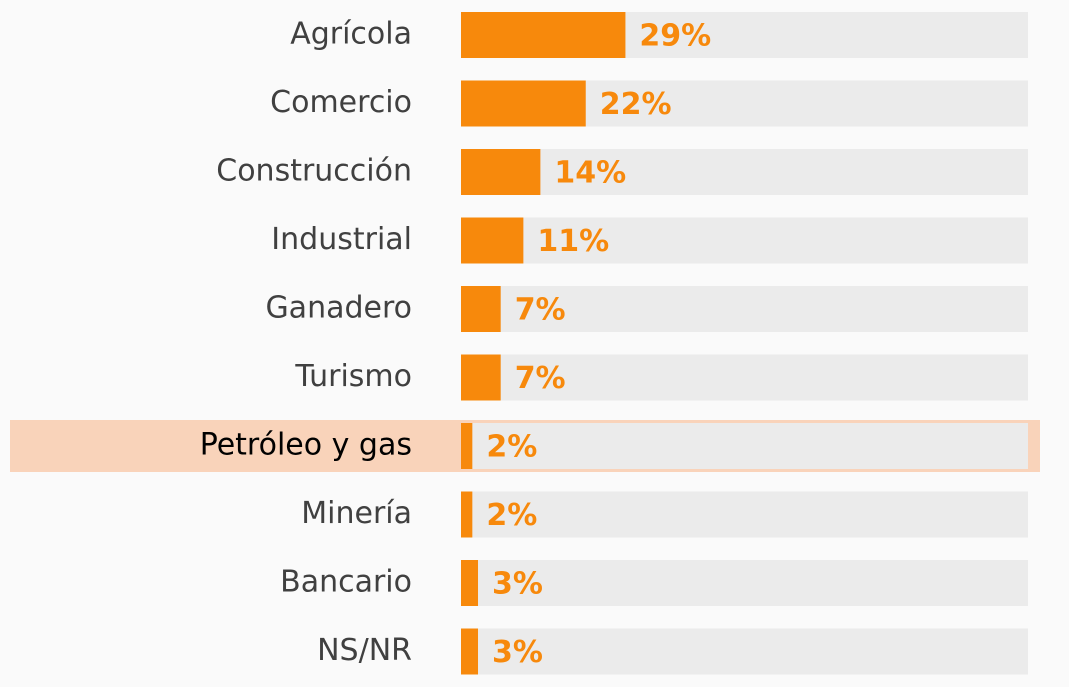  What do you see at coordinates (364, 650) in the screenshot?
I see `category-label: NS/NR` at bounding box center [364, 650].